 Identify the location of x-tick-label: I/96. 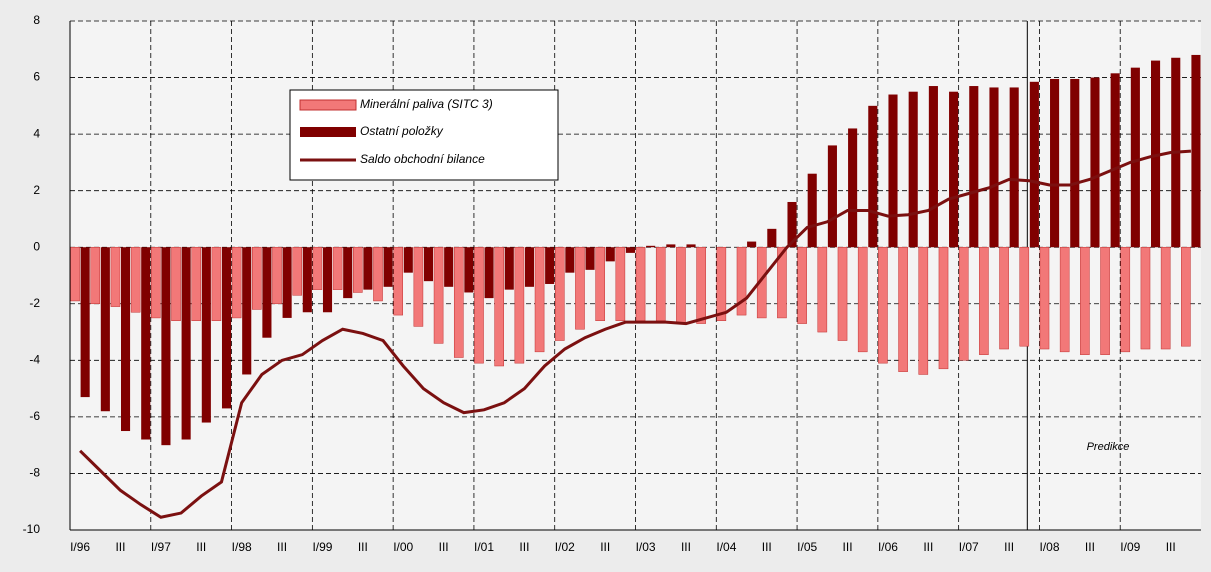
(80, 547).